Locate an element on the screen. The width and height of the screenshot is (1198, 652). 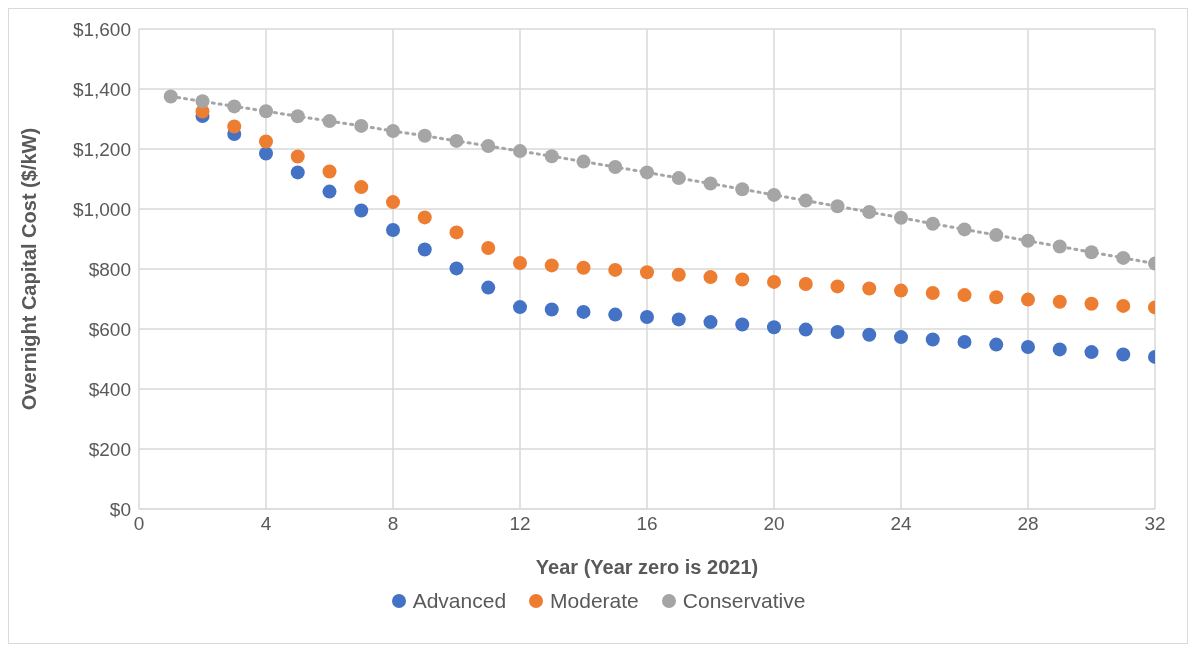
x-tick-label: 28 is located at coordinates (1028, 524).